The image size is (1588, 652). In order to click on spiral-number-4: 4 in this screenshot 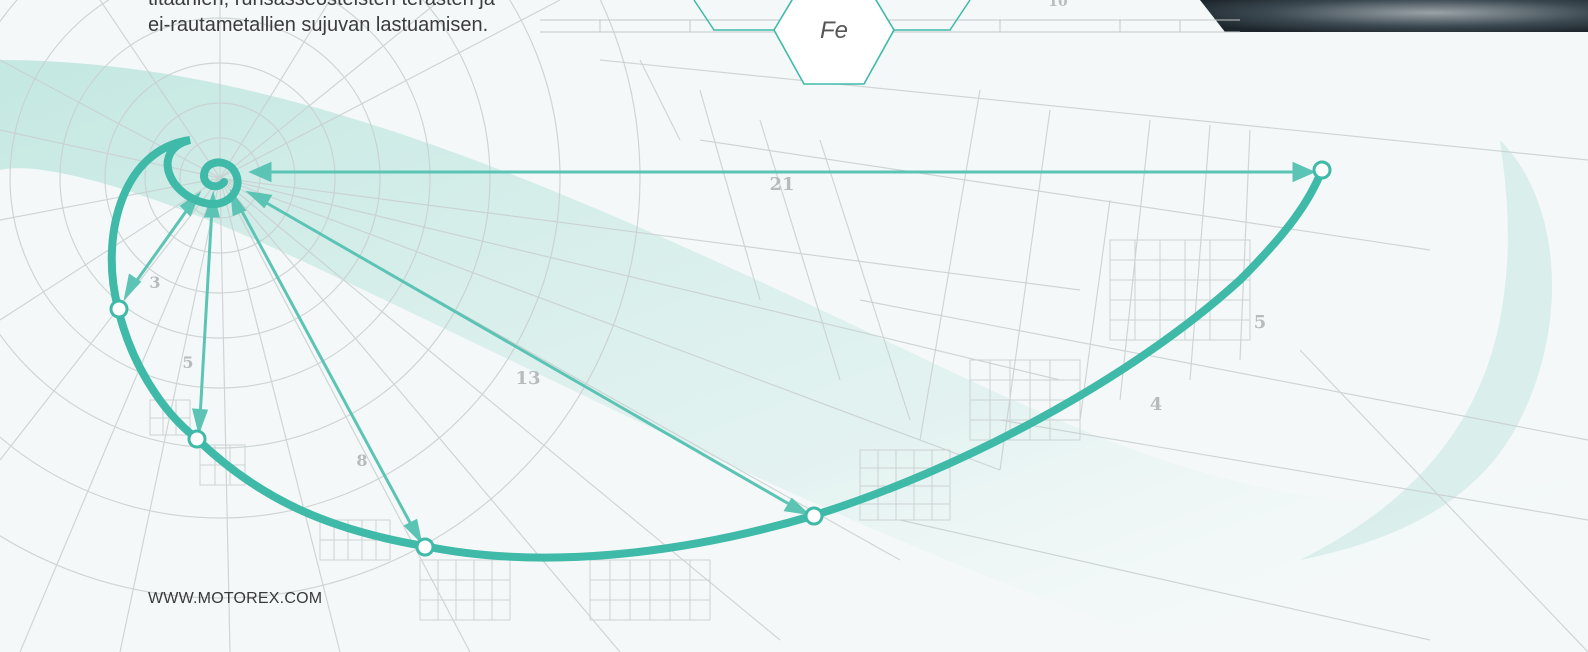, I will do `click(1156, 404)`.